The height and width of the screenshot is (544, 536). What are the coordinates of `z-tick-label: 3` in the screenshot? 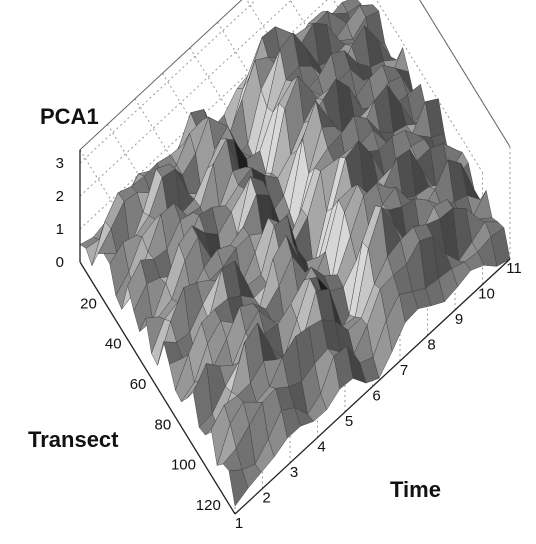 It's located at (60, 163).